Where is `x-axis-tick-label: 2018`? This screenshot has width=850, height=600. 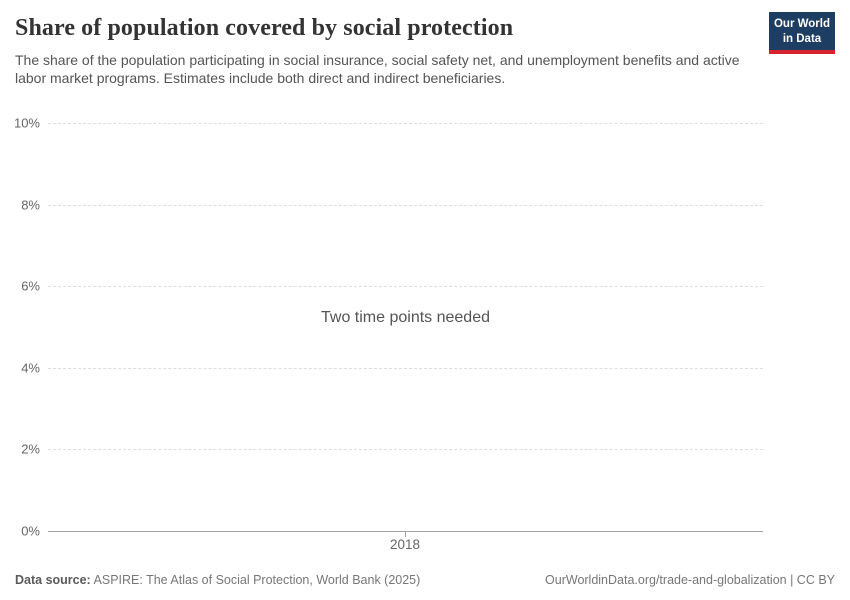 x-axis-tick-label: 2018 is located at coordinates (405, 544).